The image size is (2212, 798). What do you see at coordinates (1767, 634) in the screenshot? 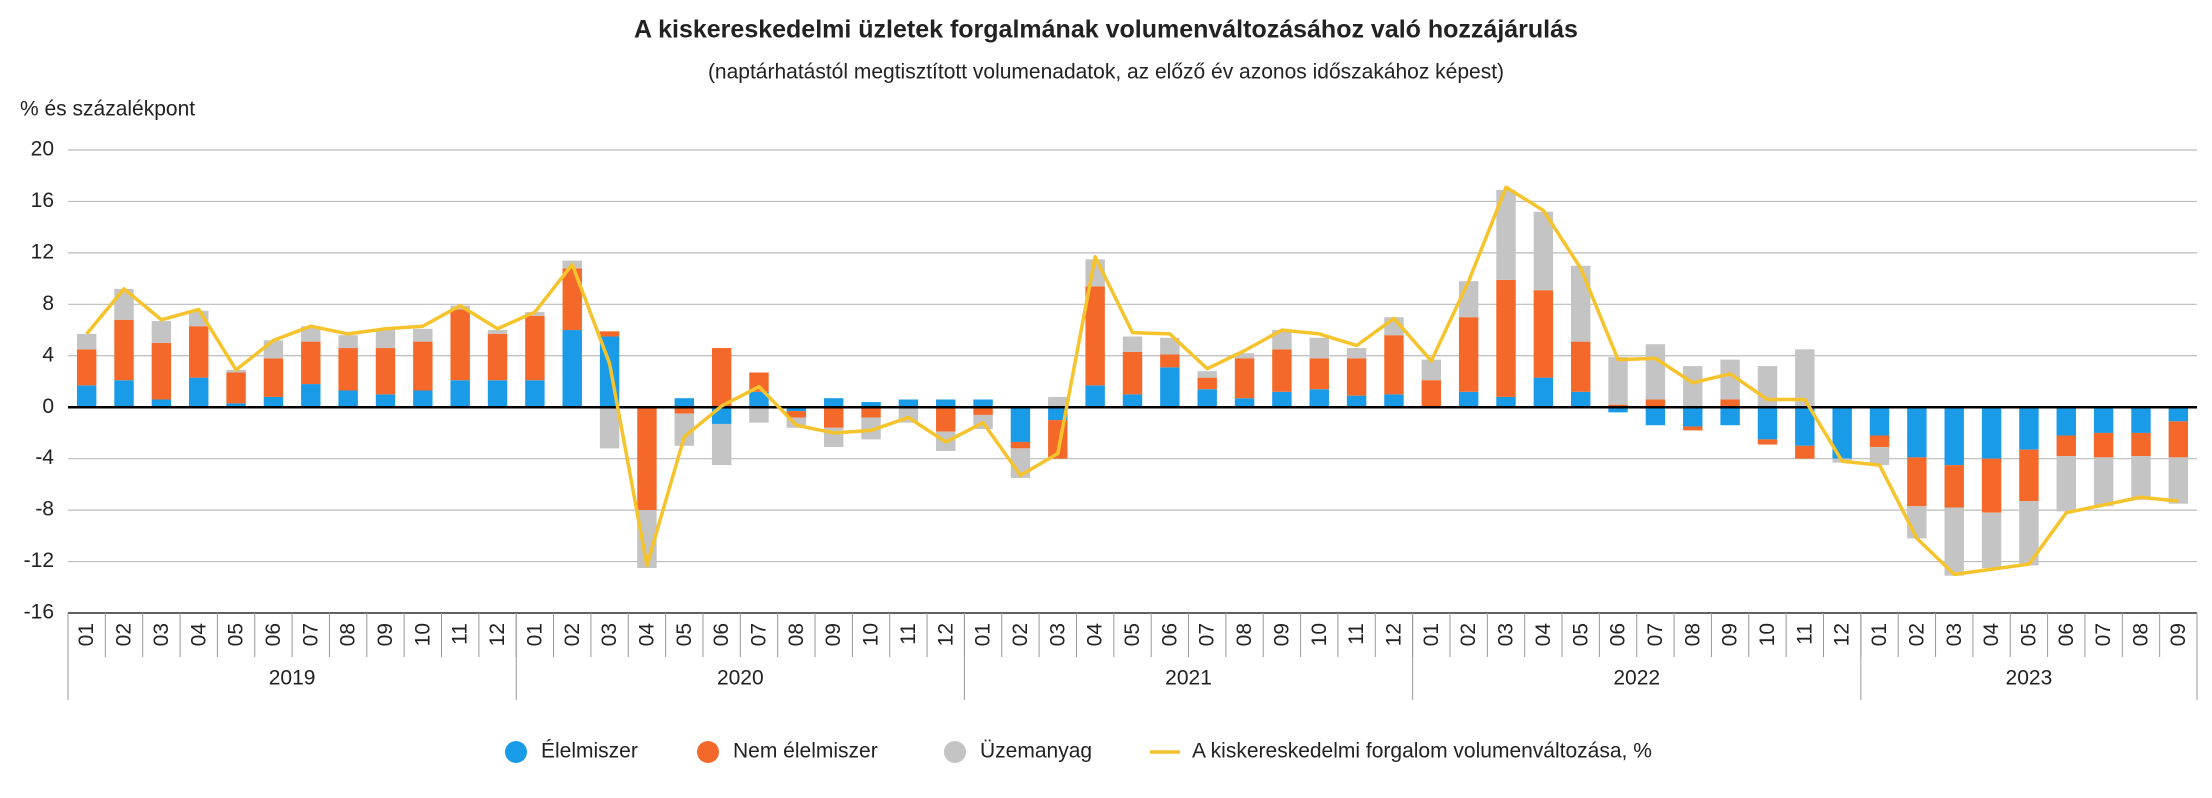
I see `x-tick-label: 10` at bounding box center [1767, 634].